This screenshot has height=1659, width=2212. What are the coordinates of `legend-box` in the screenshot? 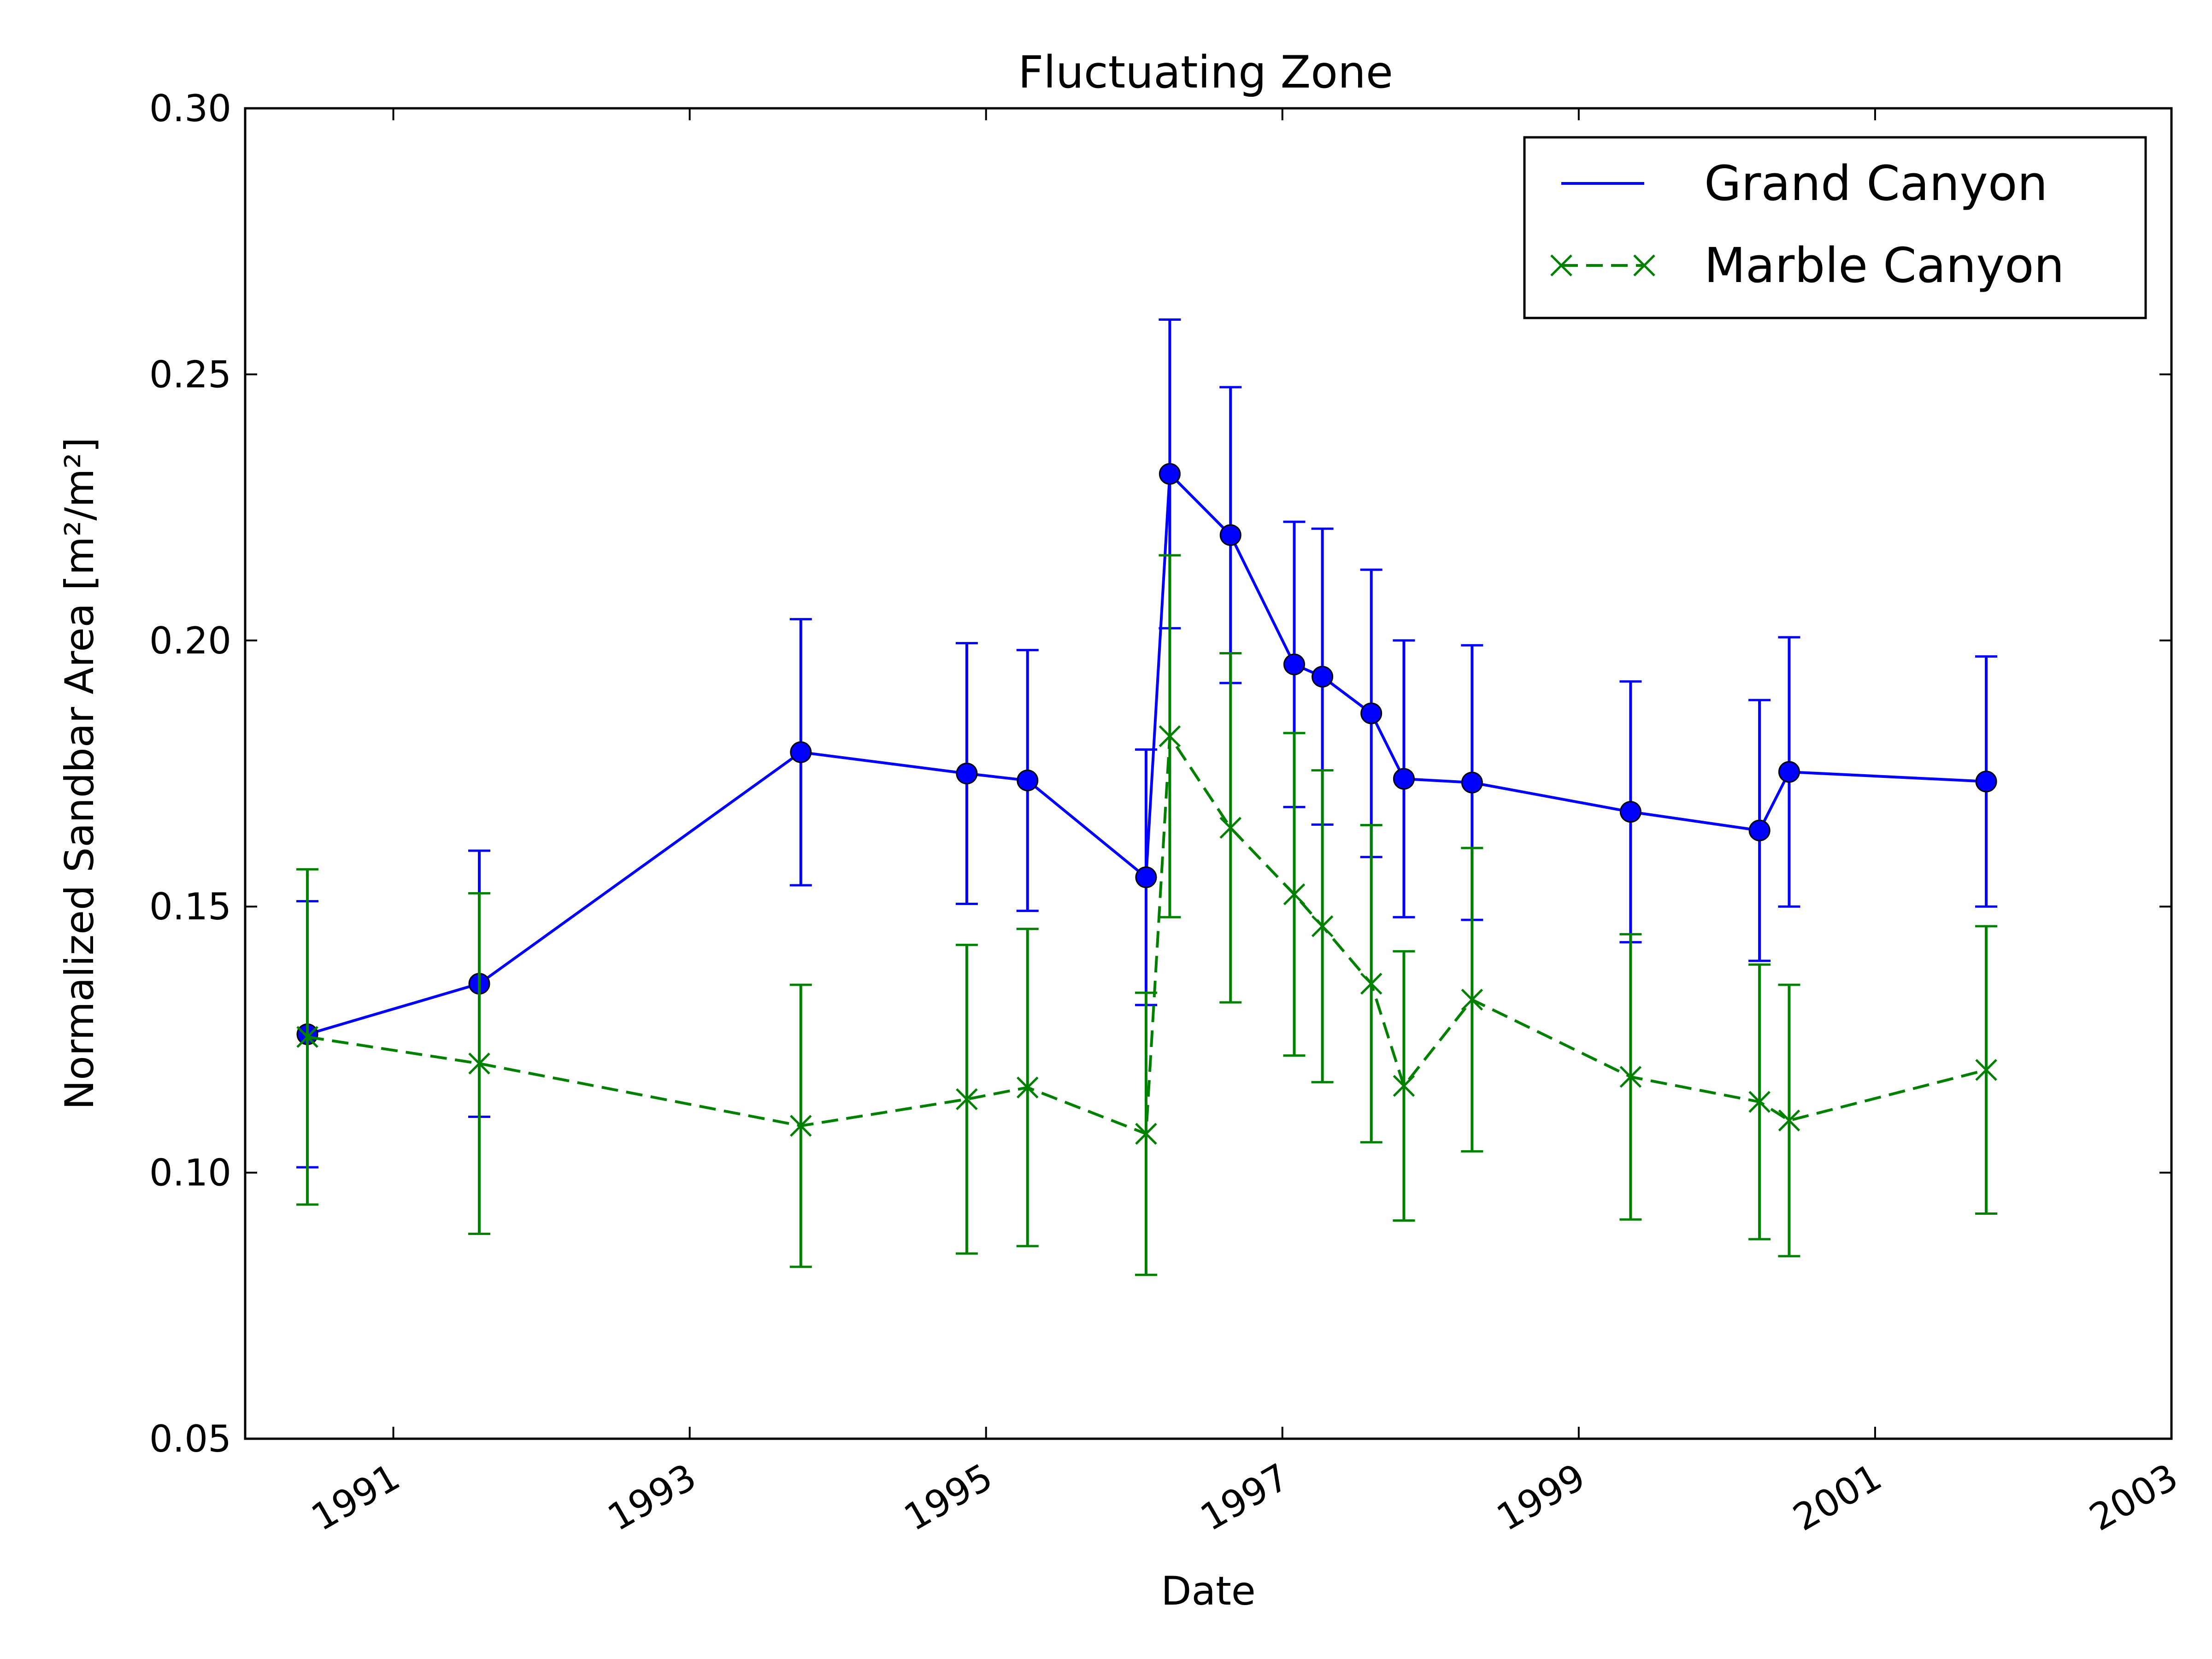 It's located at (1835, 227).